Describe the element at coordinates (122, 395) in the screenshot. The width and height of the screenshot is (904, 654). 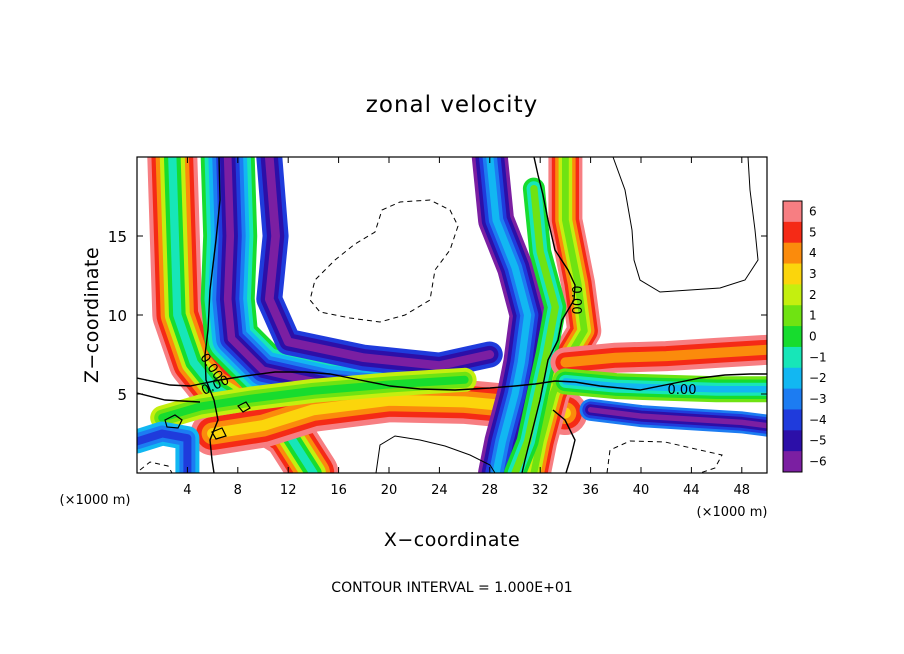
I see `y-tick-label: 5` at that location.